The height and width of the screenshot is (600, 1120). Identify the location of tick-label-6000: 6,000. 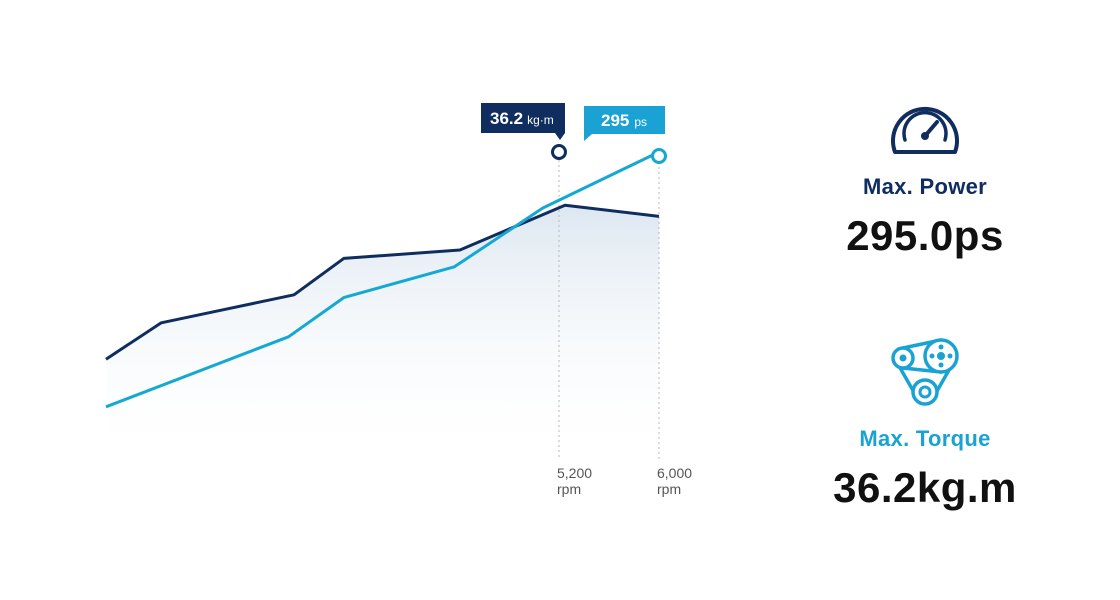
(674, 473).